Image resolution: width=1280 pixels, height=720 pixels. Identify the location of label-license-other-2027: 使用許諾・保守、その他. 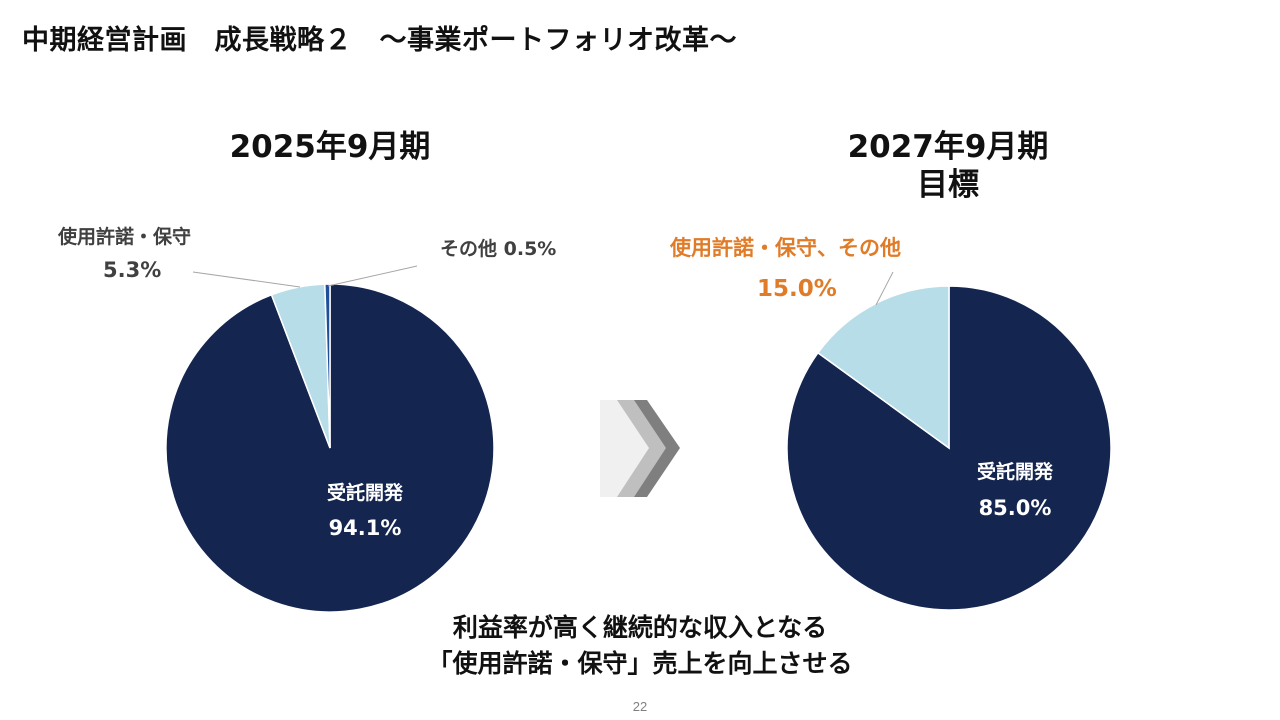
(785, 248).